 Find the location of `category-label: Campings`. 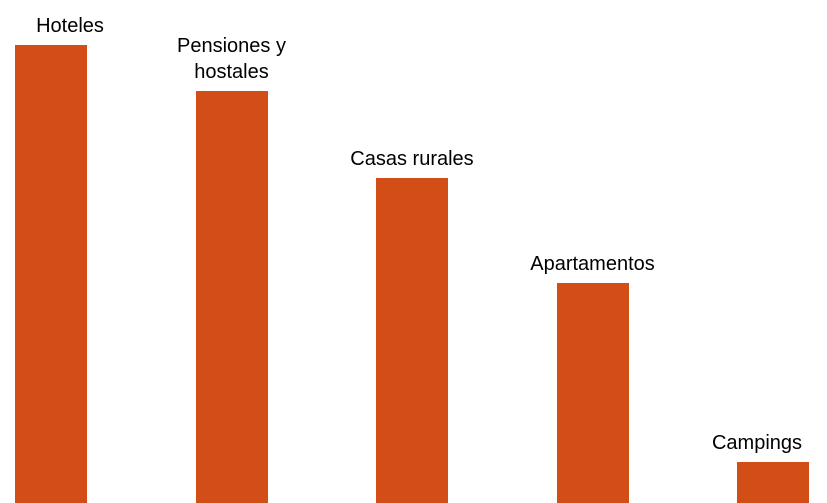

category-label: Campings is located at coordinates (757, 442).